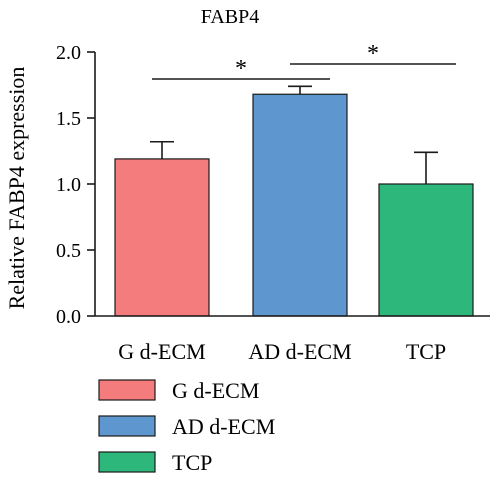 The height and width of the screenshot is (485, 500). I want to click on y-axis-label: Relative FABP4 expression, so click(16, 188).